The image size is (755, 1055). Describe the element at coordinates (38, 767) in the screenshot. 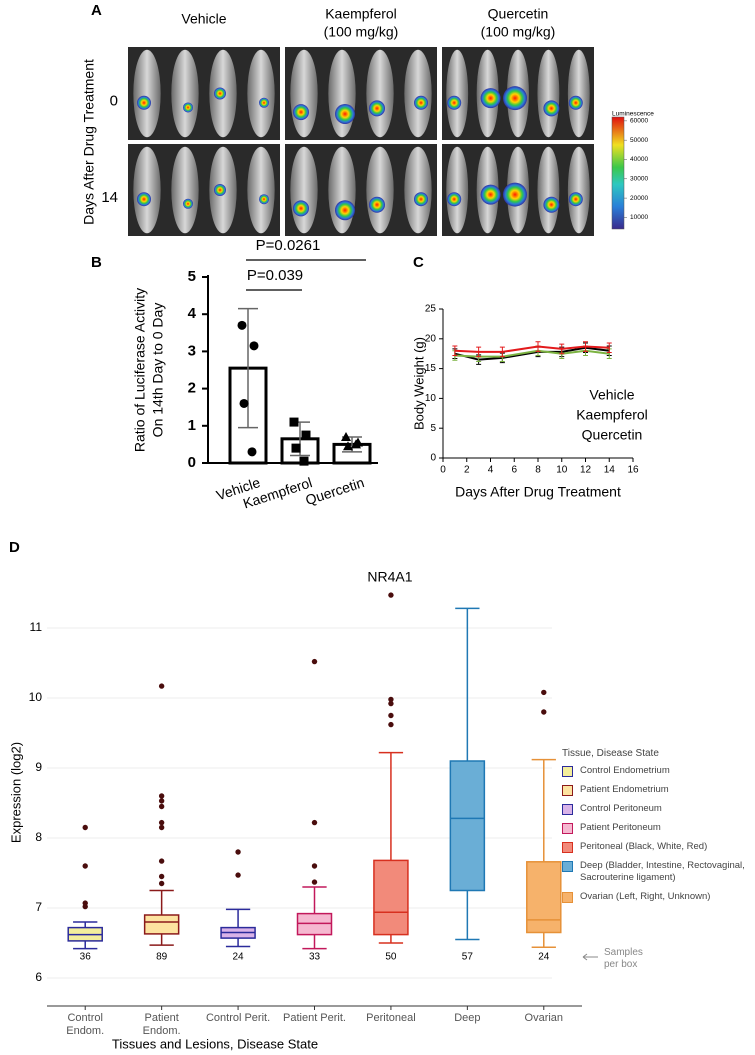

I see `y-tick-label: 9` at that location.